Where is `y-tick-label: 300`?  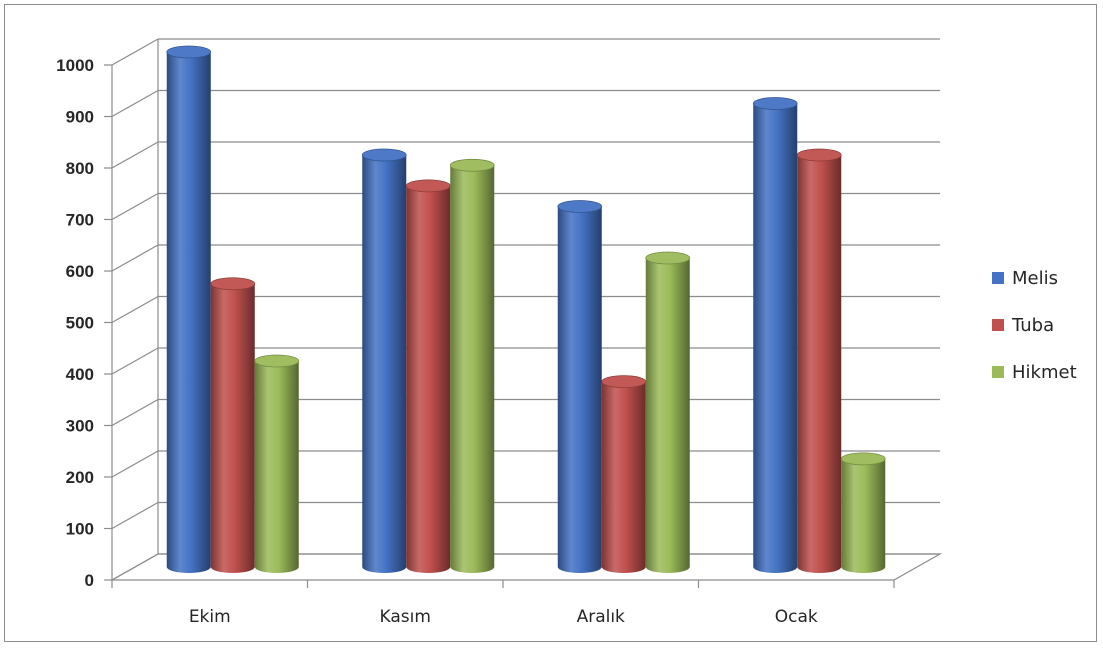
y-tick-label: 300 is located at coordinates (80, 426).